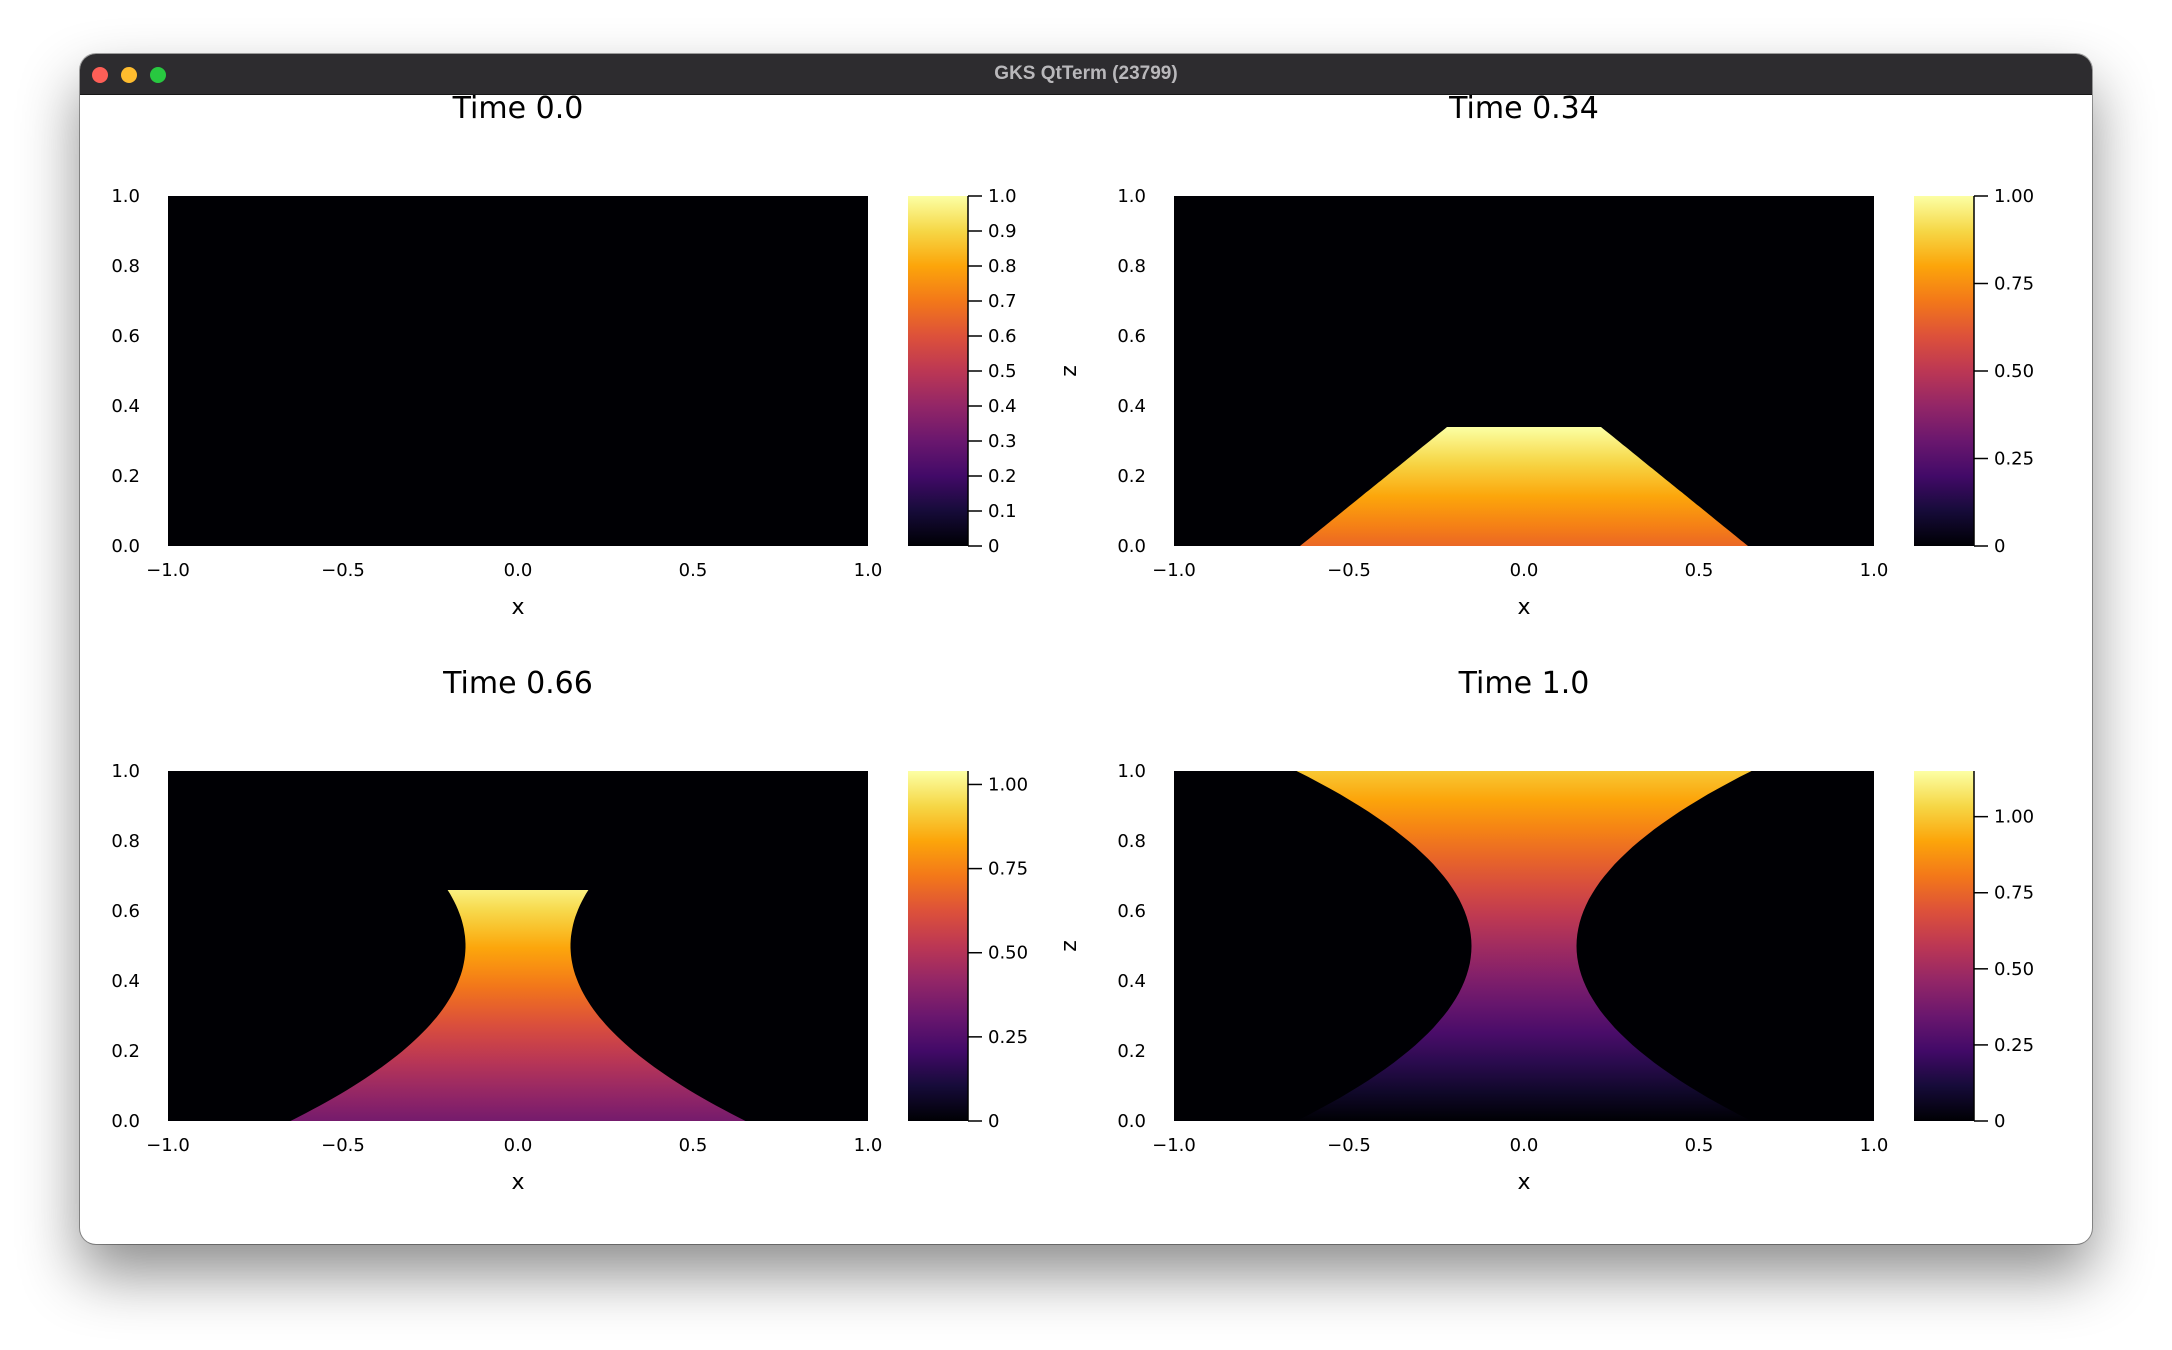 This screenshot has height=1350, width=2172. I want to click on chart-title: Time 0.34, so click(1523, 110).